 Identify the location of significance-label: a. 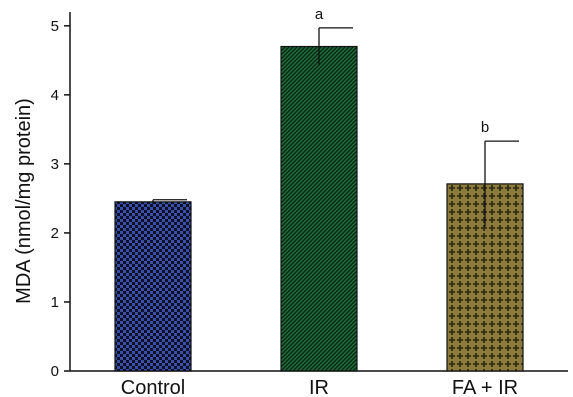
(319, 14).